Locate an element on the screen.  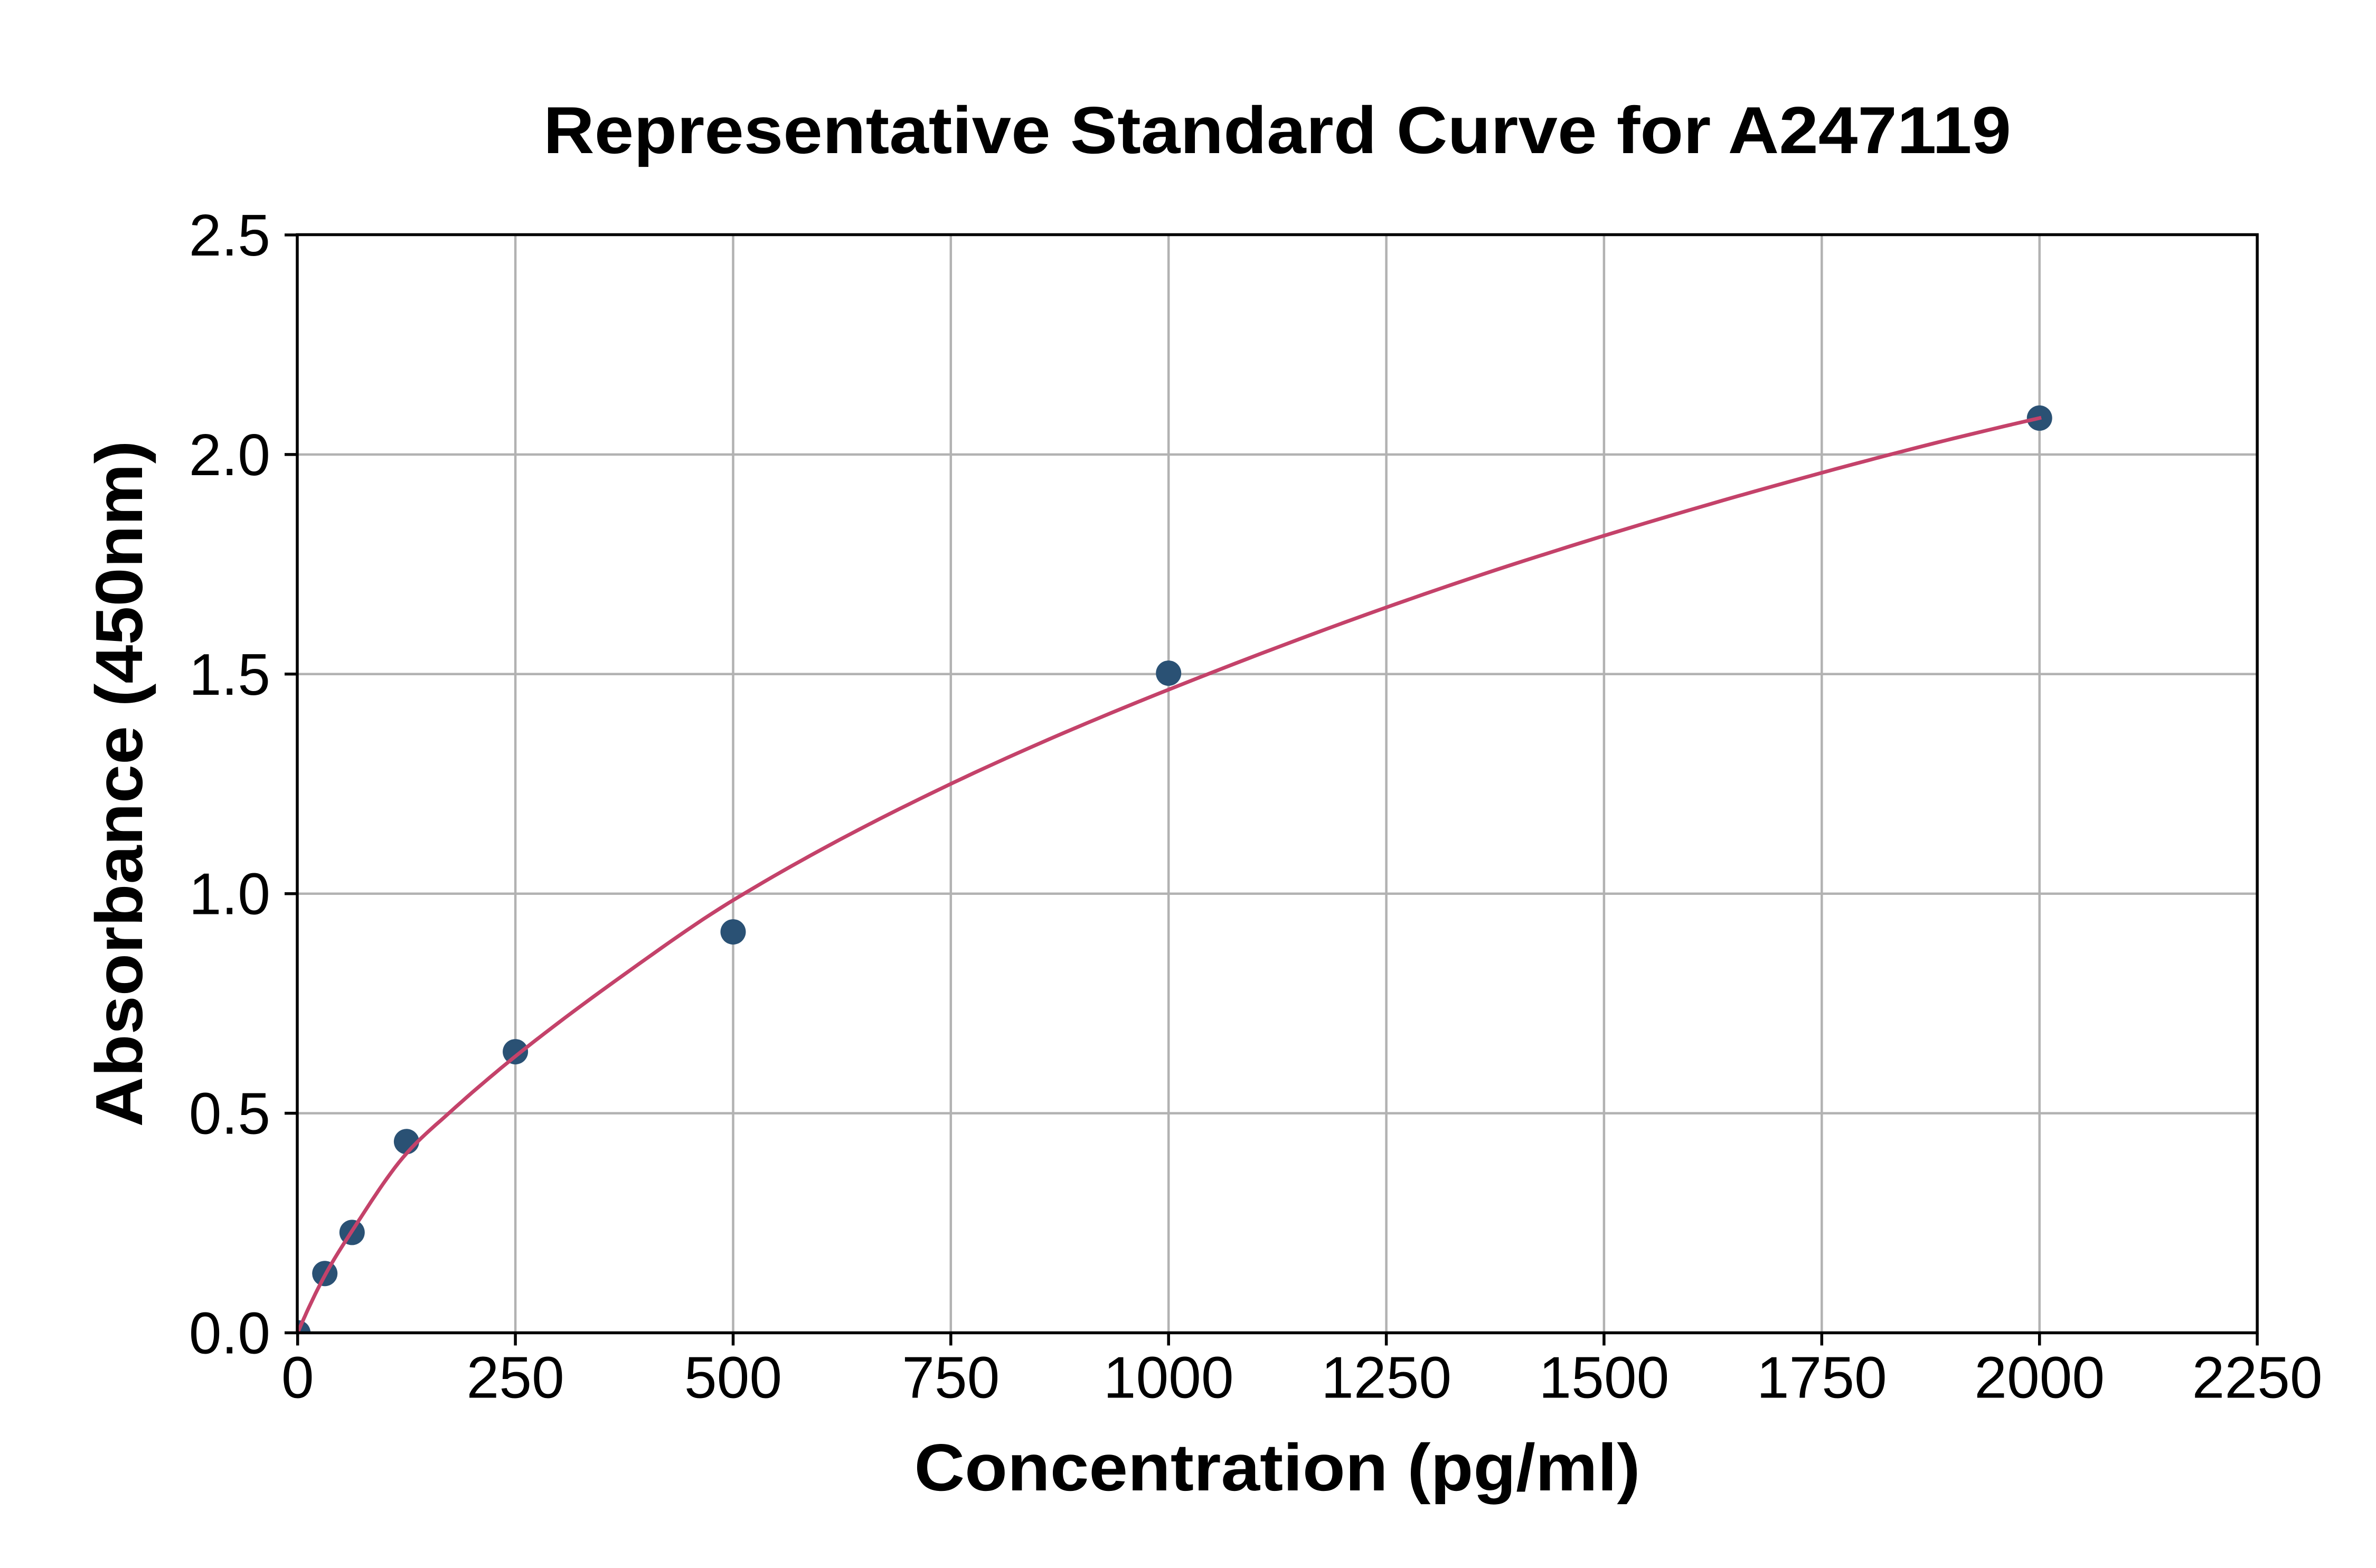
svg-text: 500 is located at coordinates (733, 1378).